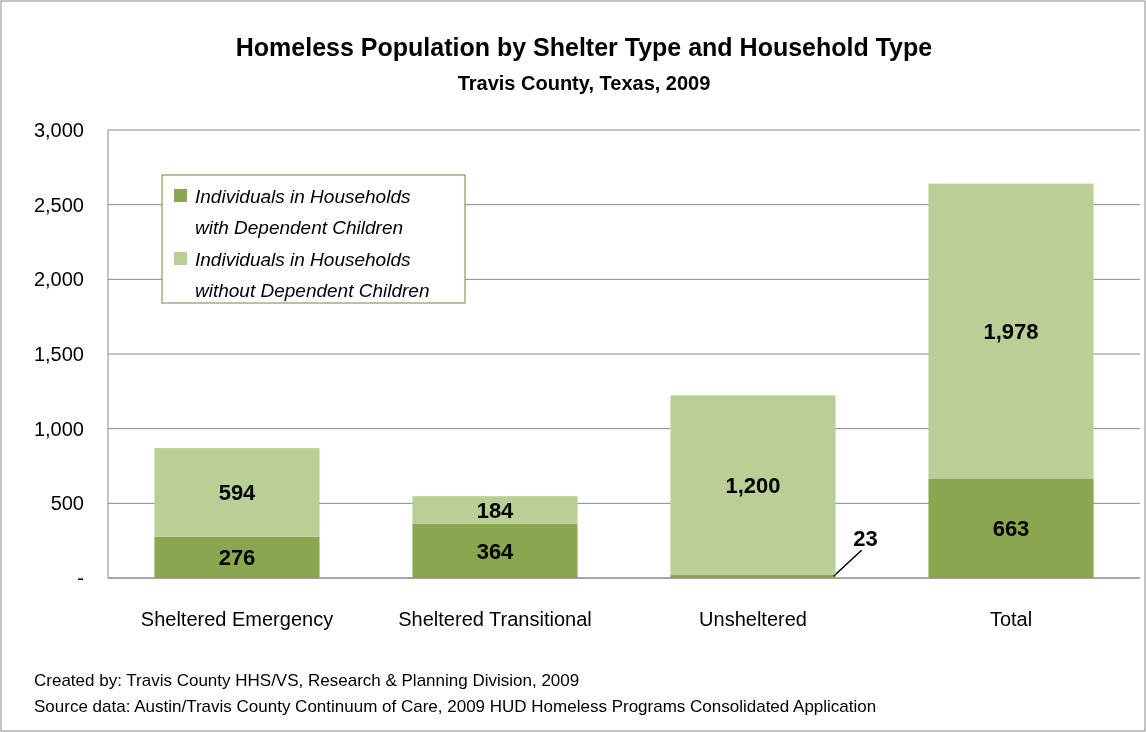 The image size is (1146, 732). What do you see at coordinates (237, 558) in the screenshot?
I see `data-label: 276` at bounding box center [237, 558].